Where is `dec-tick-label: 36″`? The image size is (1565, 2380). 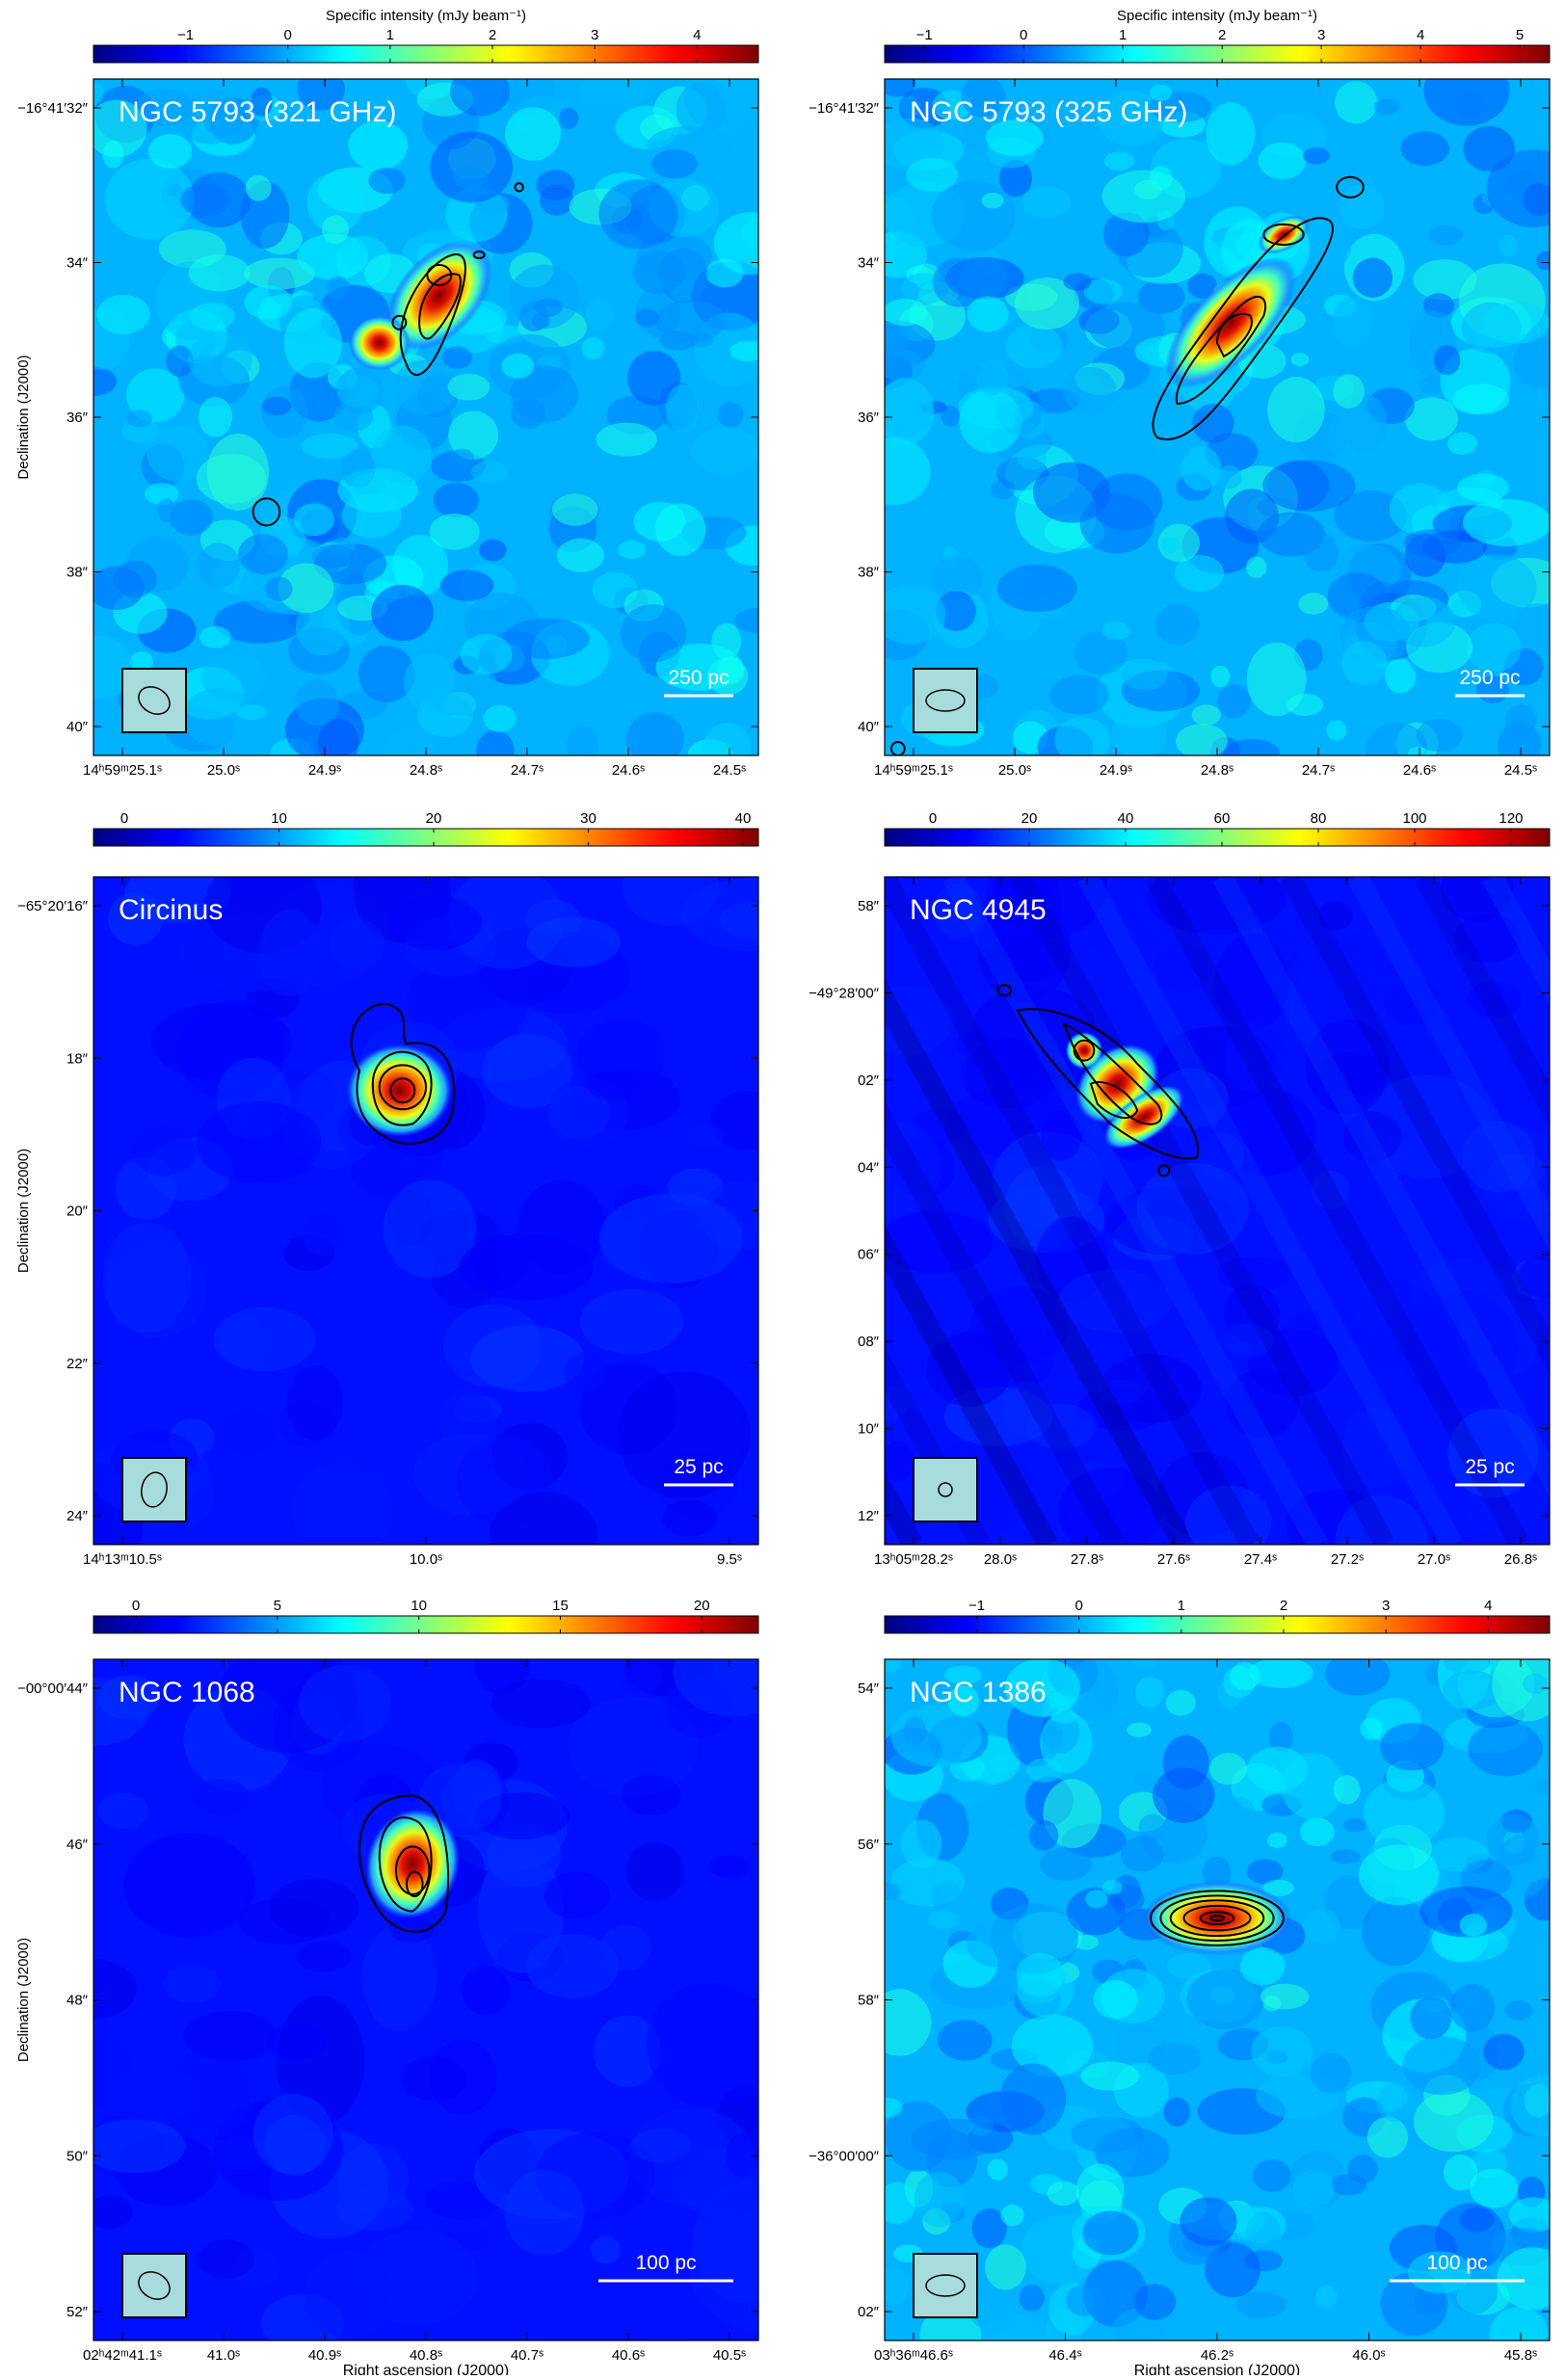 dec-tick-label: 36″ is located at coordinates (77, 418).